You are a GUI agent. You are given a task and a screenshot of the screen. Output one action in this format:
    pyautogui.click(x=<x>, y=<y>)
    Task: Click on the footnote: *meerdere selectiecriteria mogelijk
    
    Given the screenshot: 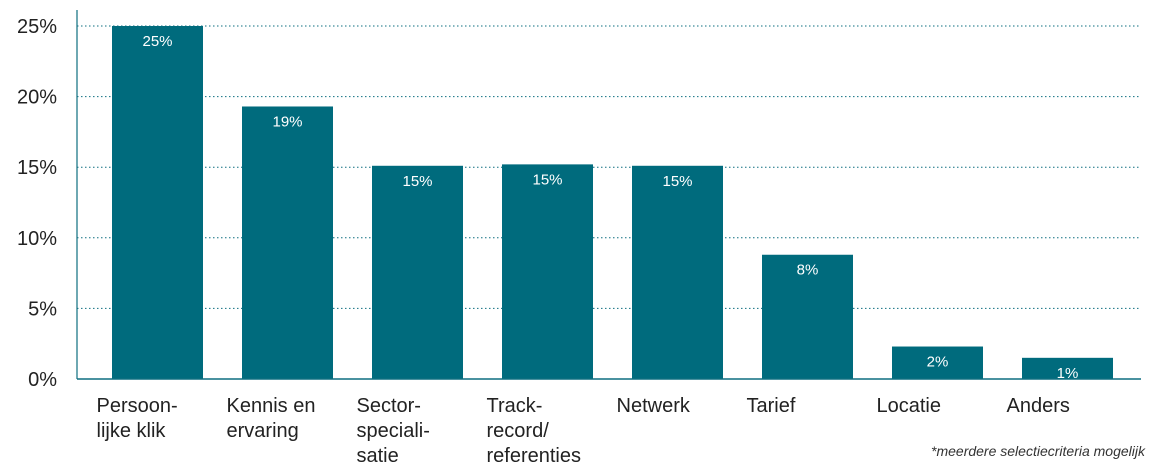 What is the action you would take?
    pyautogui.click(x=1038, y=451)
    